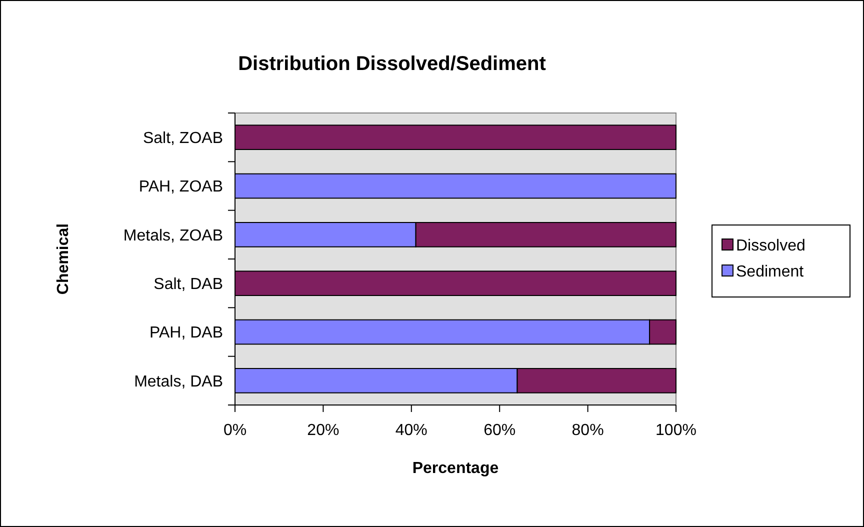  Describe the element at coordinates (173, 235) in the screenshot. I see `y-tick-label: Metals, ZOAB` at that location.